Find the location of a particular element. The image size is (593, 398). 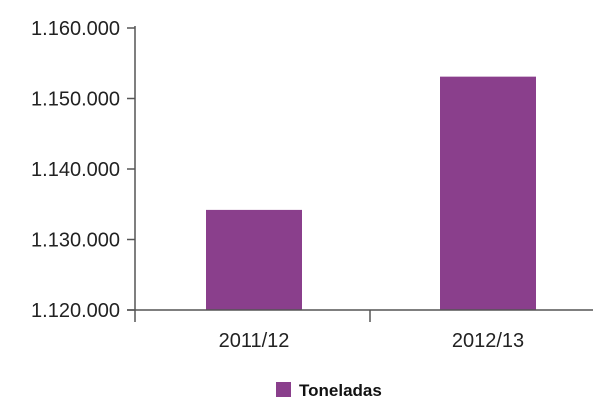

y-tick-label: 1.140.000 is located at coordinates (75, 170).